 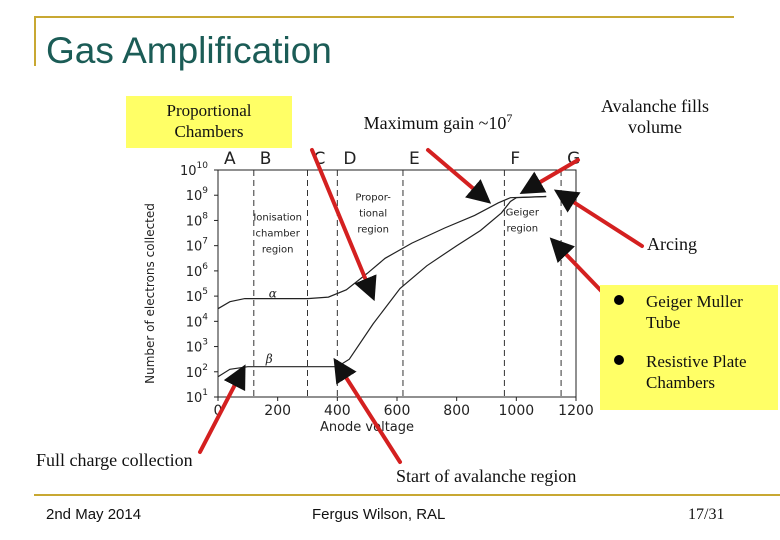 What do you see at coordinates (397, 411) in the screenshot?
I see `x-tick-label-600: 600` at bounding box center [397, 411].